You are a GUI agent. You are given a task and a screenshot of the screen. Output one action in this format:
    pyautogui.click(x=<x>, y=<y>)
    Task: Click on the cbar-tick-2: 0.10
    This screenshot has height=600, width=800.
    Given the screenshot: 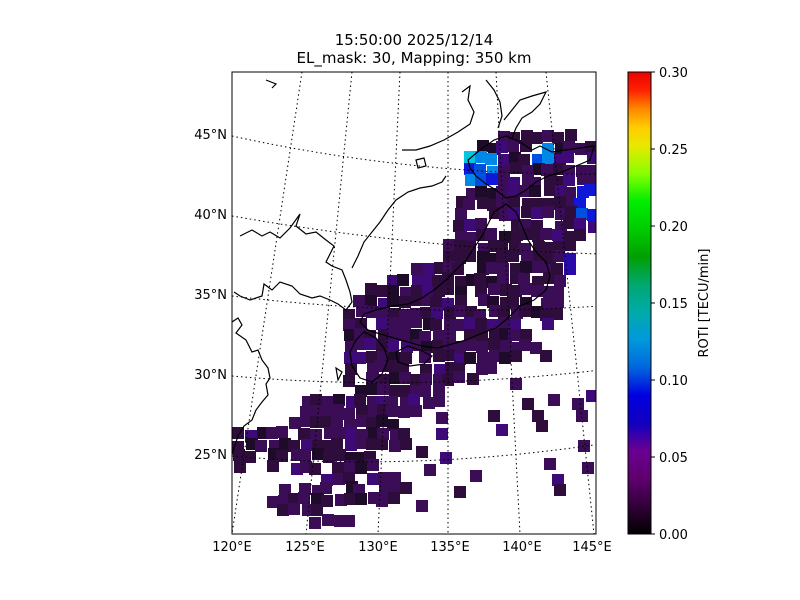 What is the action you would take?
    pyautogui.click(x=673, y=381)
    